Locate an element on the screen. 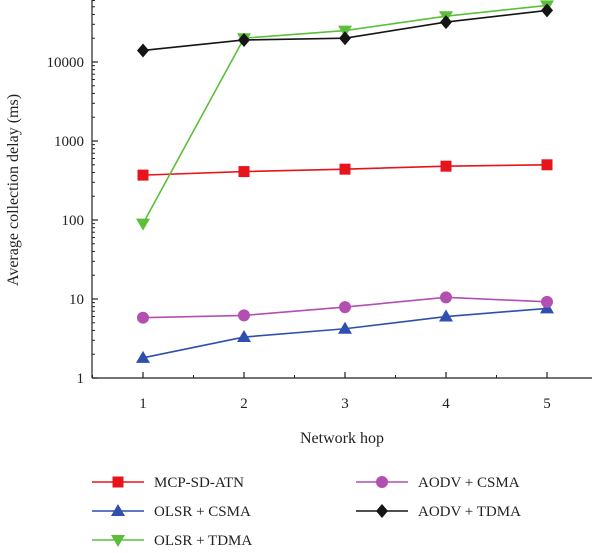 The image size is (600, 553). legend-label: AODV + CSMA is located at coordinates (469, 483).